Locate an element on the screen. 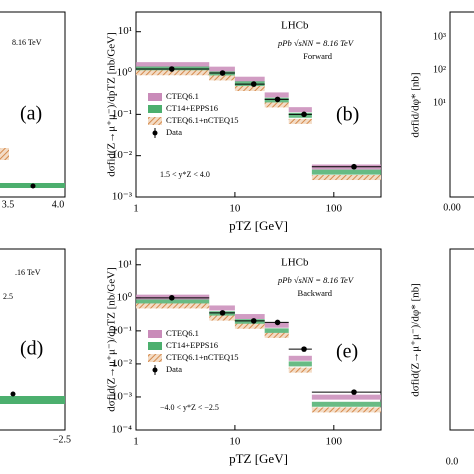 This screenshot has width=474, height=474. region: Forward is located at coordinates (318, 56).